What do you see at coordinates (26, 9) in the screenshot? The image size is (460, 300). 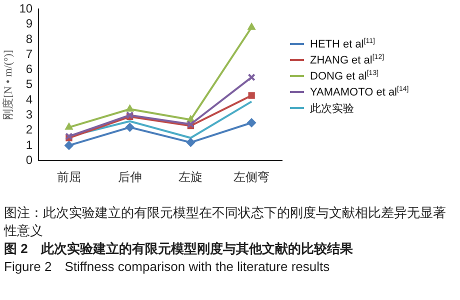 I see `y-tick-label: 10` at bounding box center [26, 9].